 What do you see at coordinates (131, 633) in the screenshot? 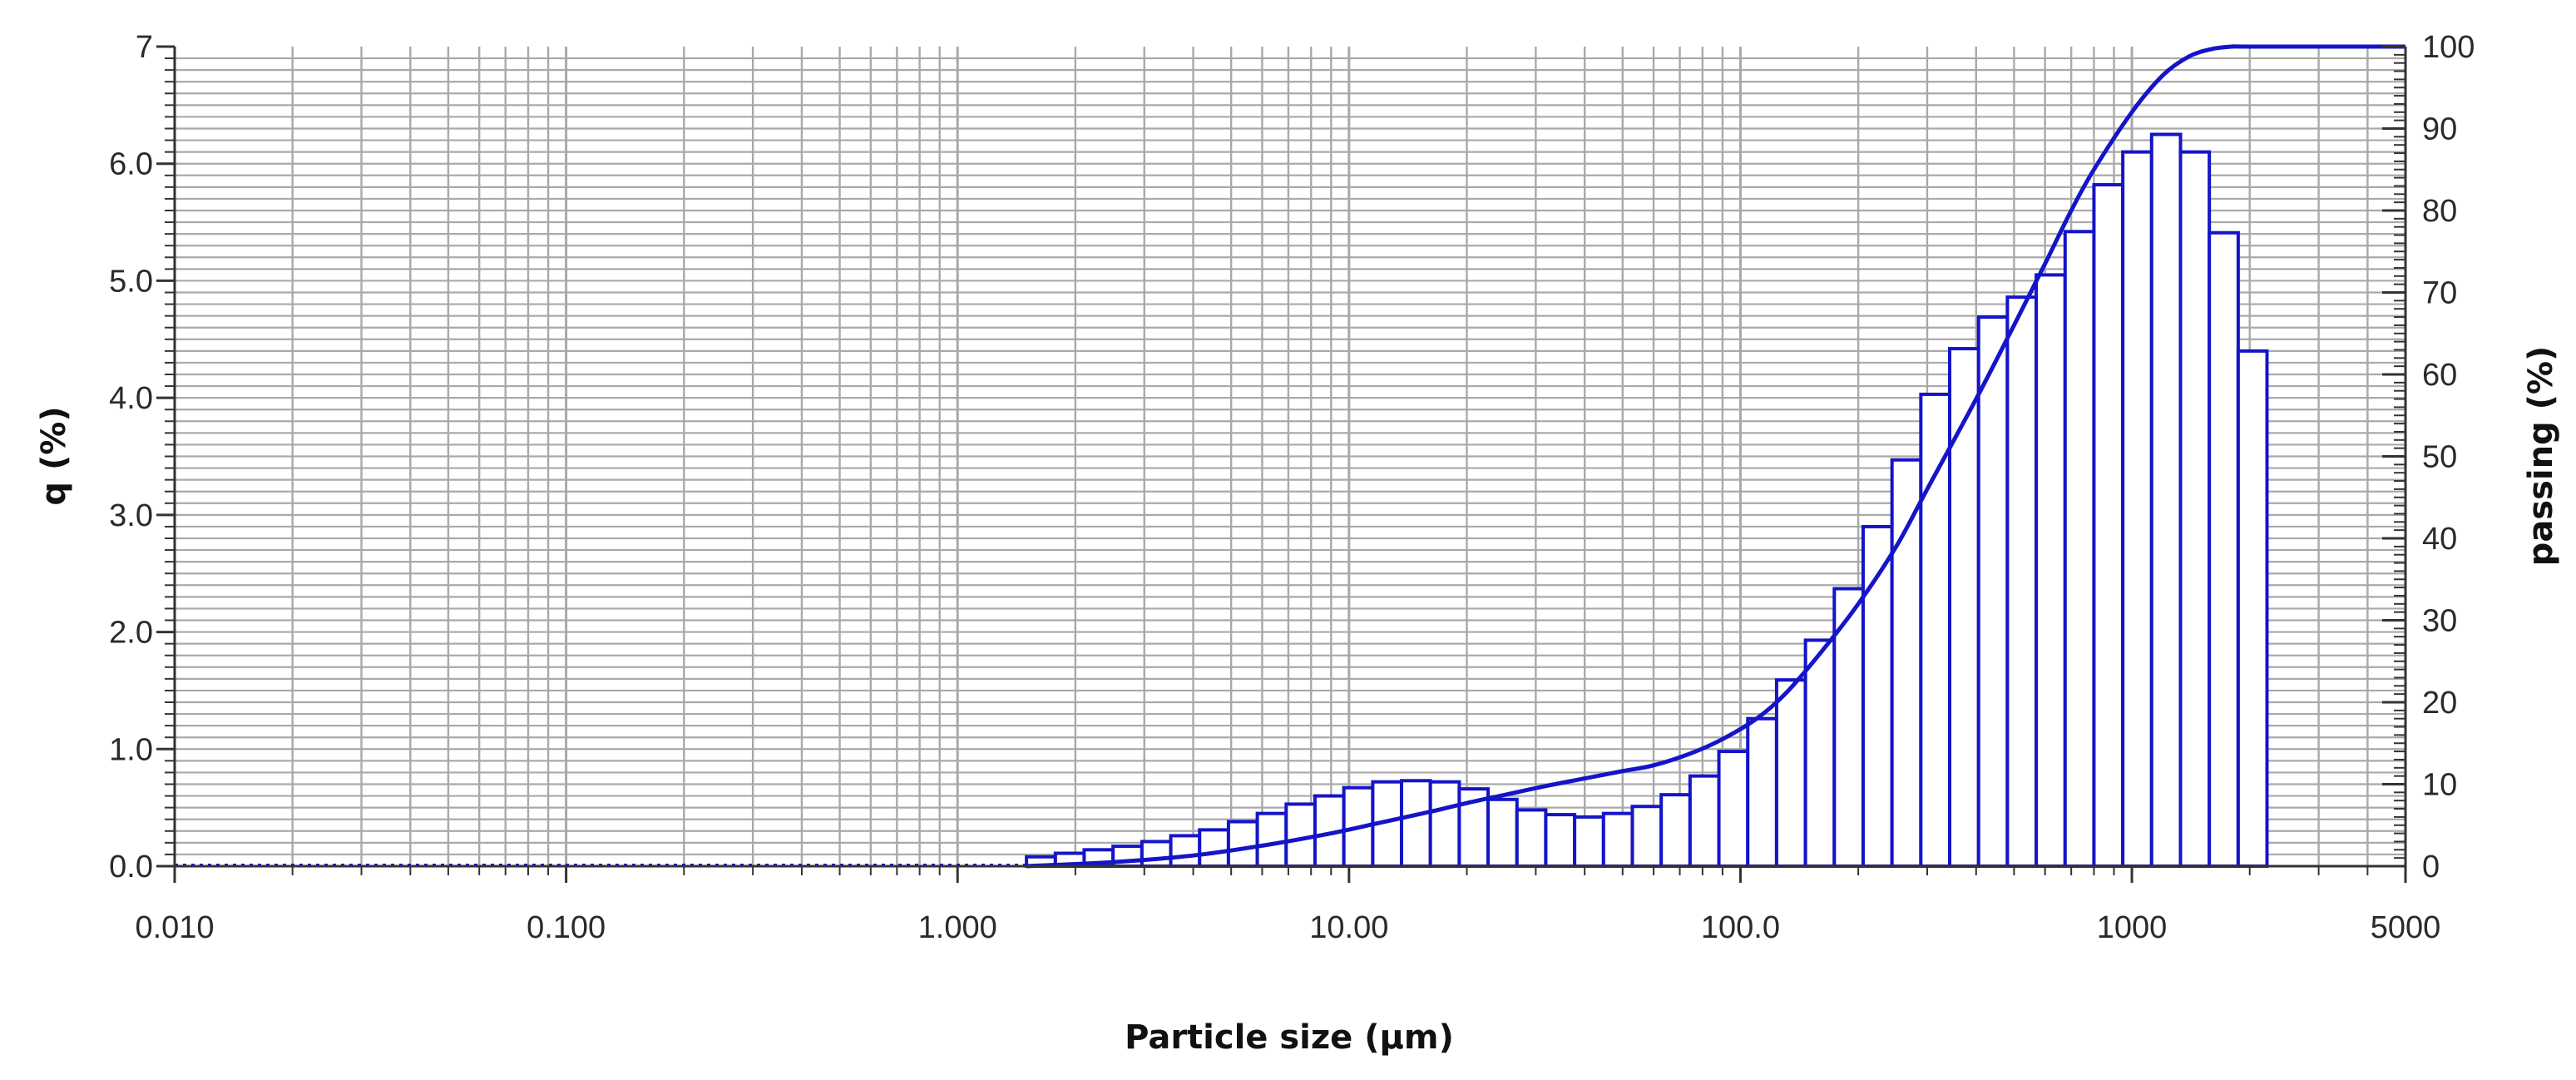
I see `y-tick-label: 2.0` at bounding box center [131, 633].